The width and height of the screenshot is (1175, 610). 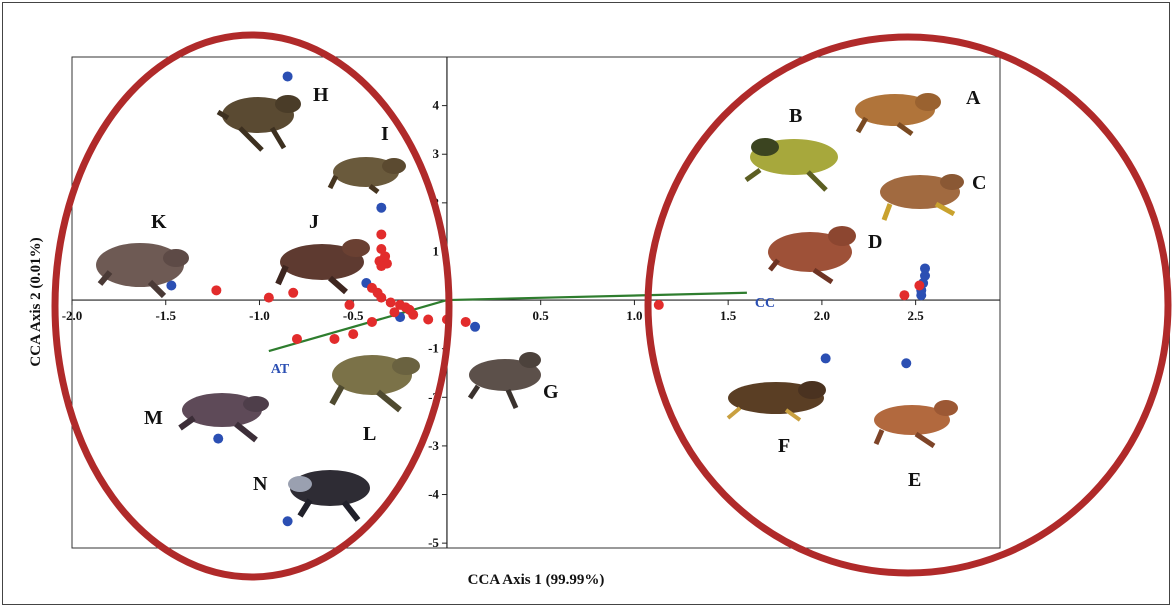 I want to click on frog-g-image, so click(x=504, y=381).